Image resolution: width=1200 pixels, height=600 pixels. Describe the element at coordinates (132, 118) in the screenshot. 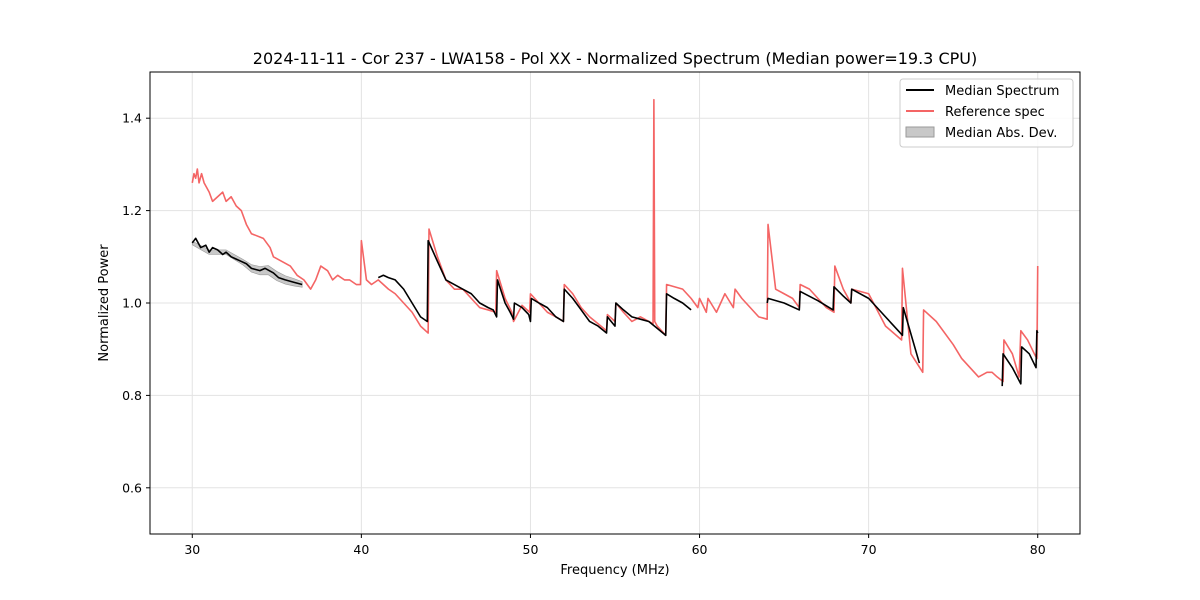

I see `y-tick-label: 1.4` at that location.